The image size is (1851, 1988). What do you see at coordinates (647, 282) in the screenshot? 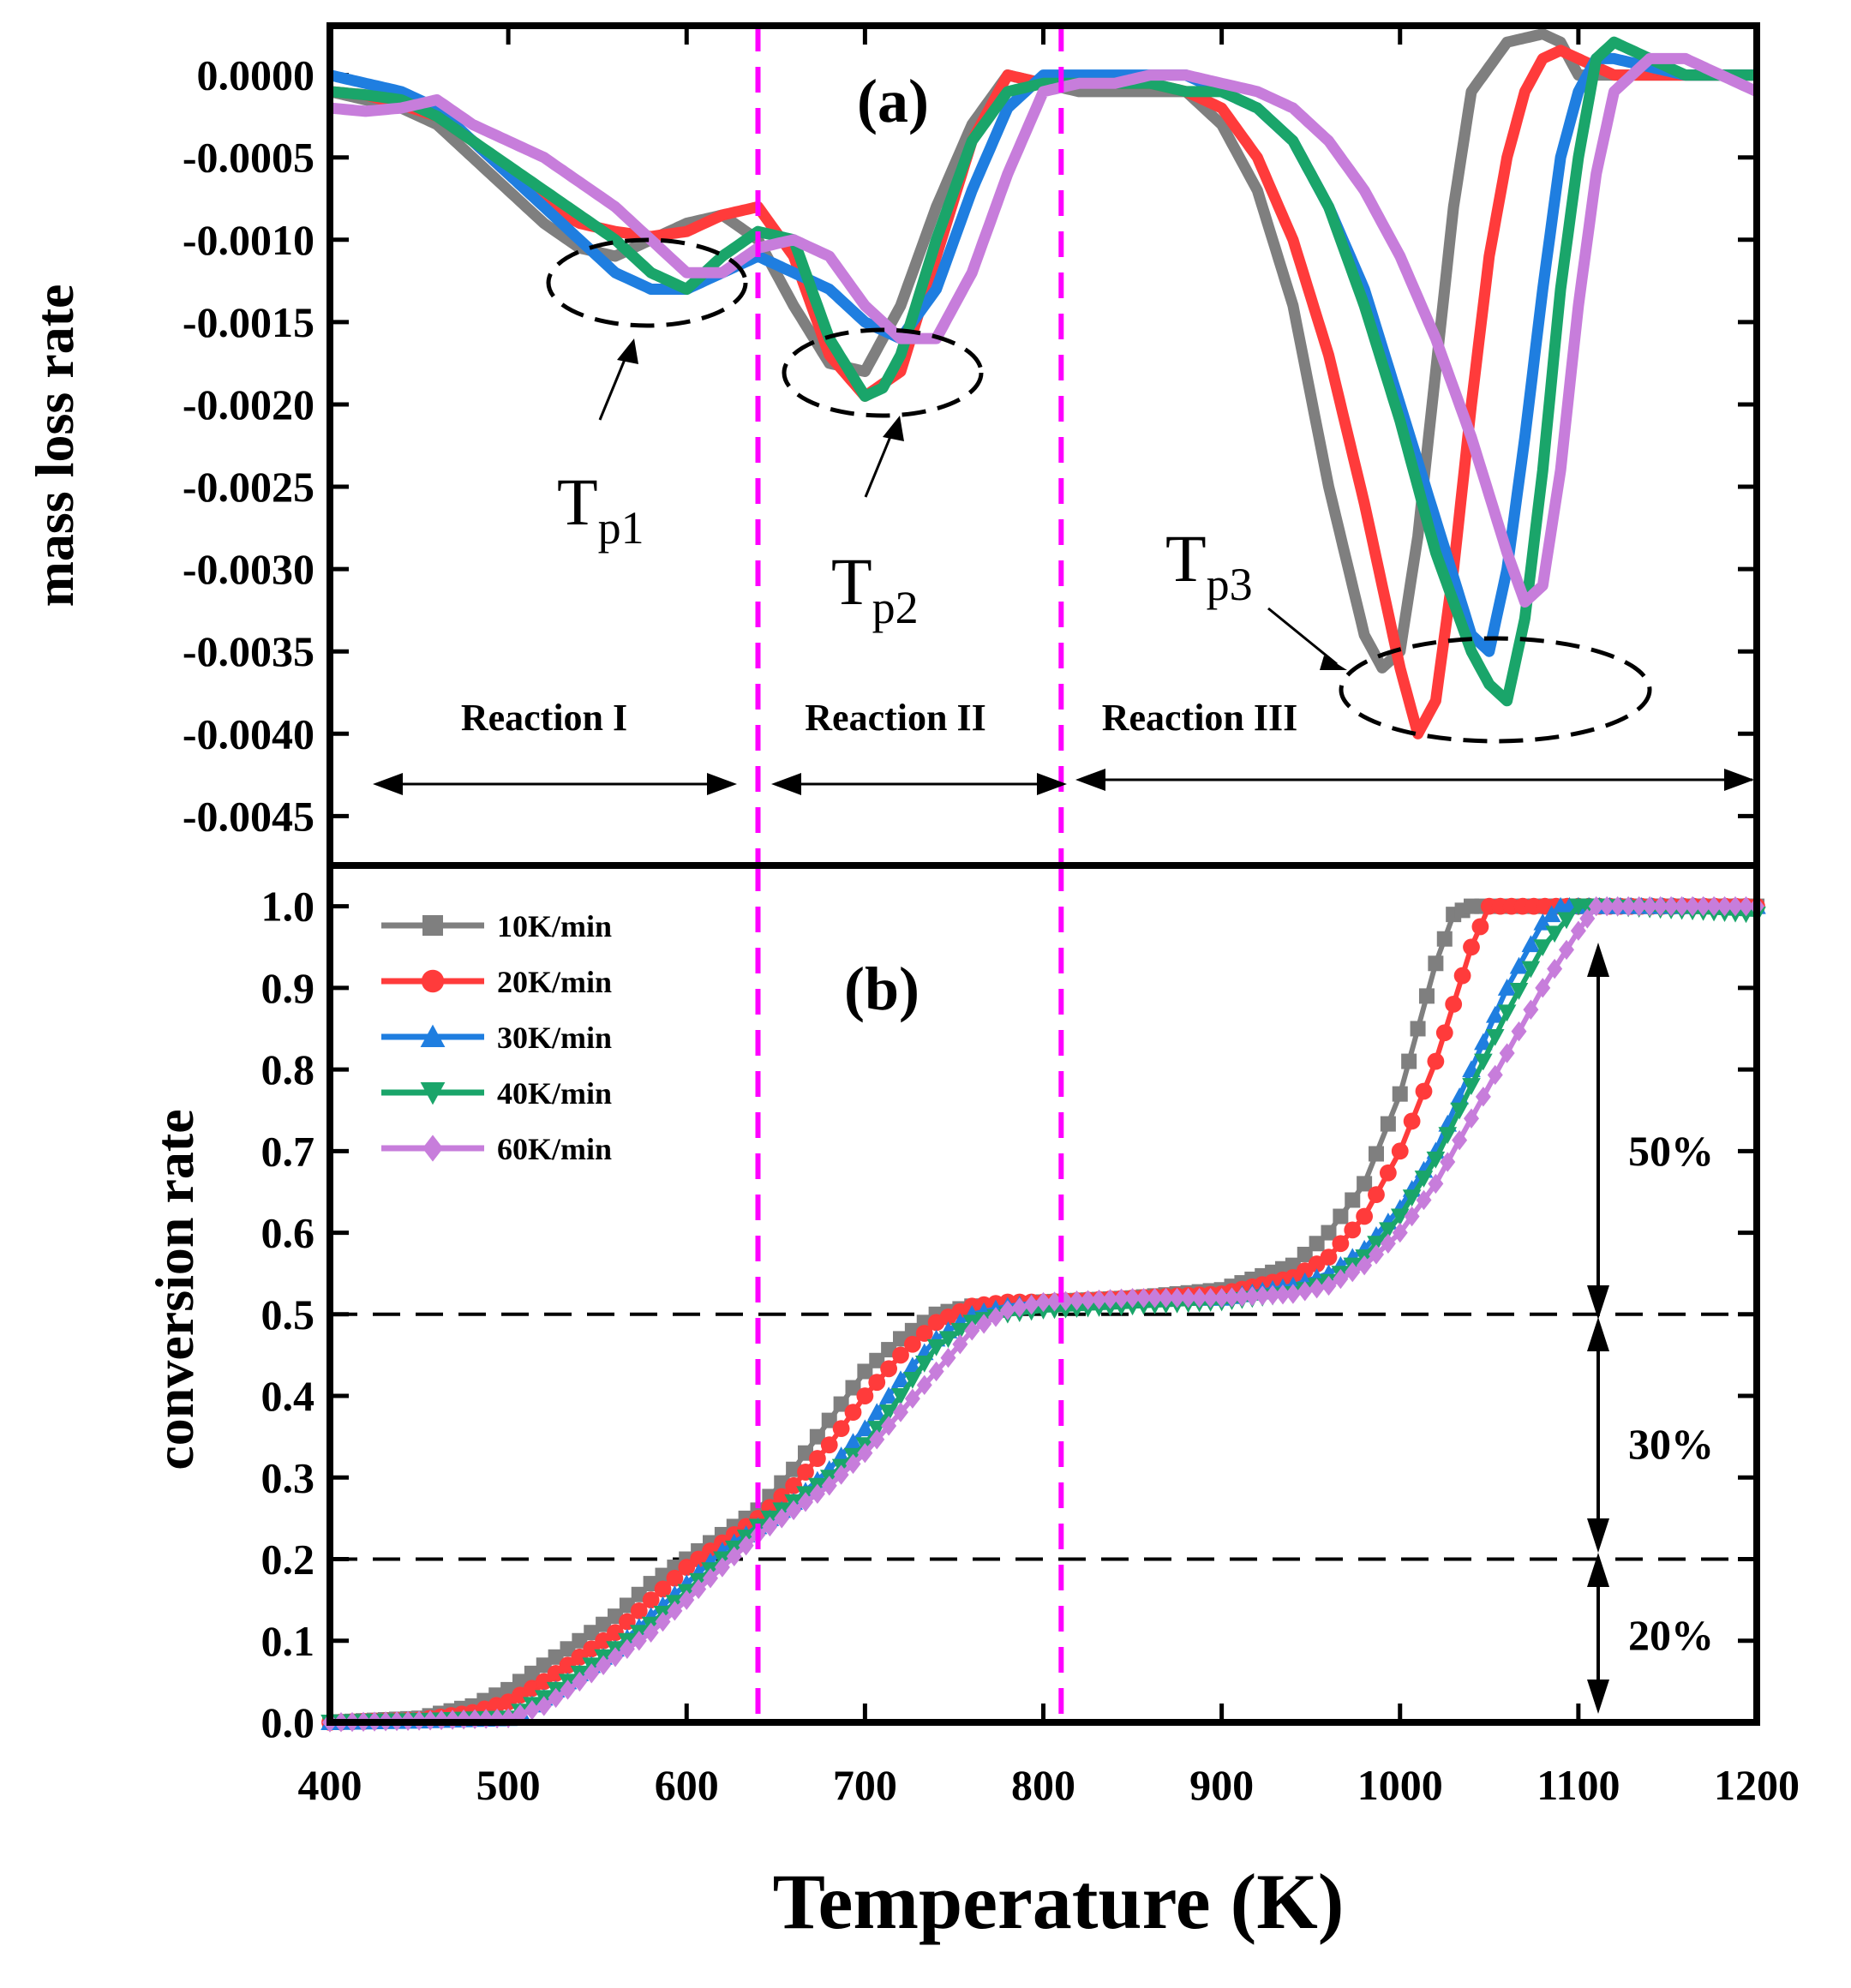
I see `tp1-ellipse` at bounding box center [647, 282].